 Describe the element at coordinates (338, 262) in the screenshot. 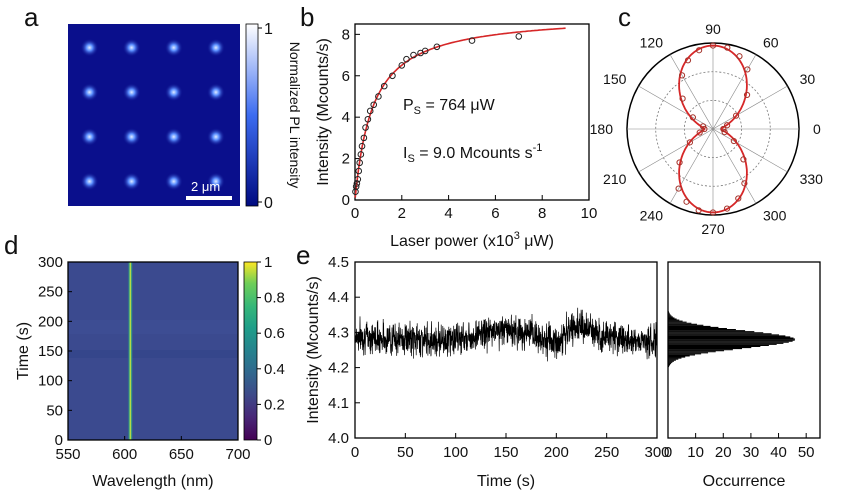

I see `y-tick-label-e: 4.5` at that location.